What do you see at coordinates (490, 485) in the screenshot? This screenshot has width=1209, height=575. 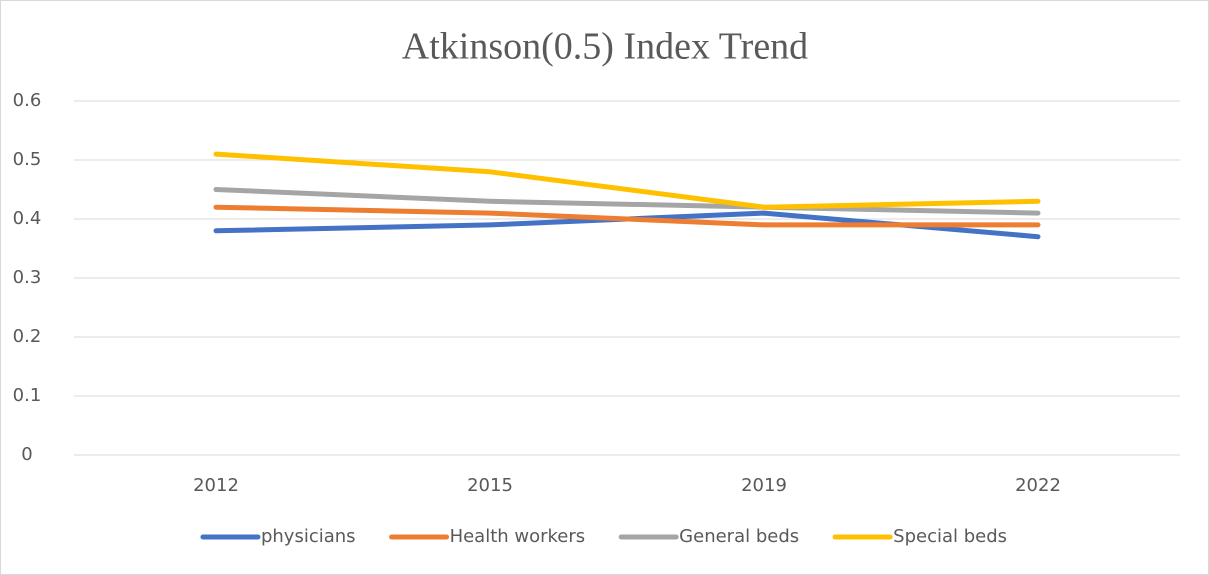 I see `x-tick-label: 2015` at bounding box center [490, 485].